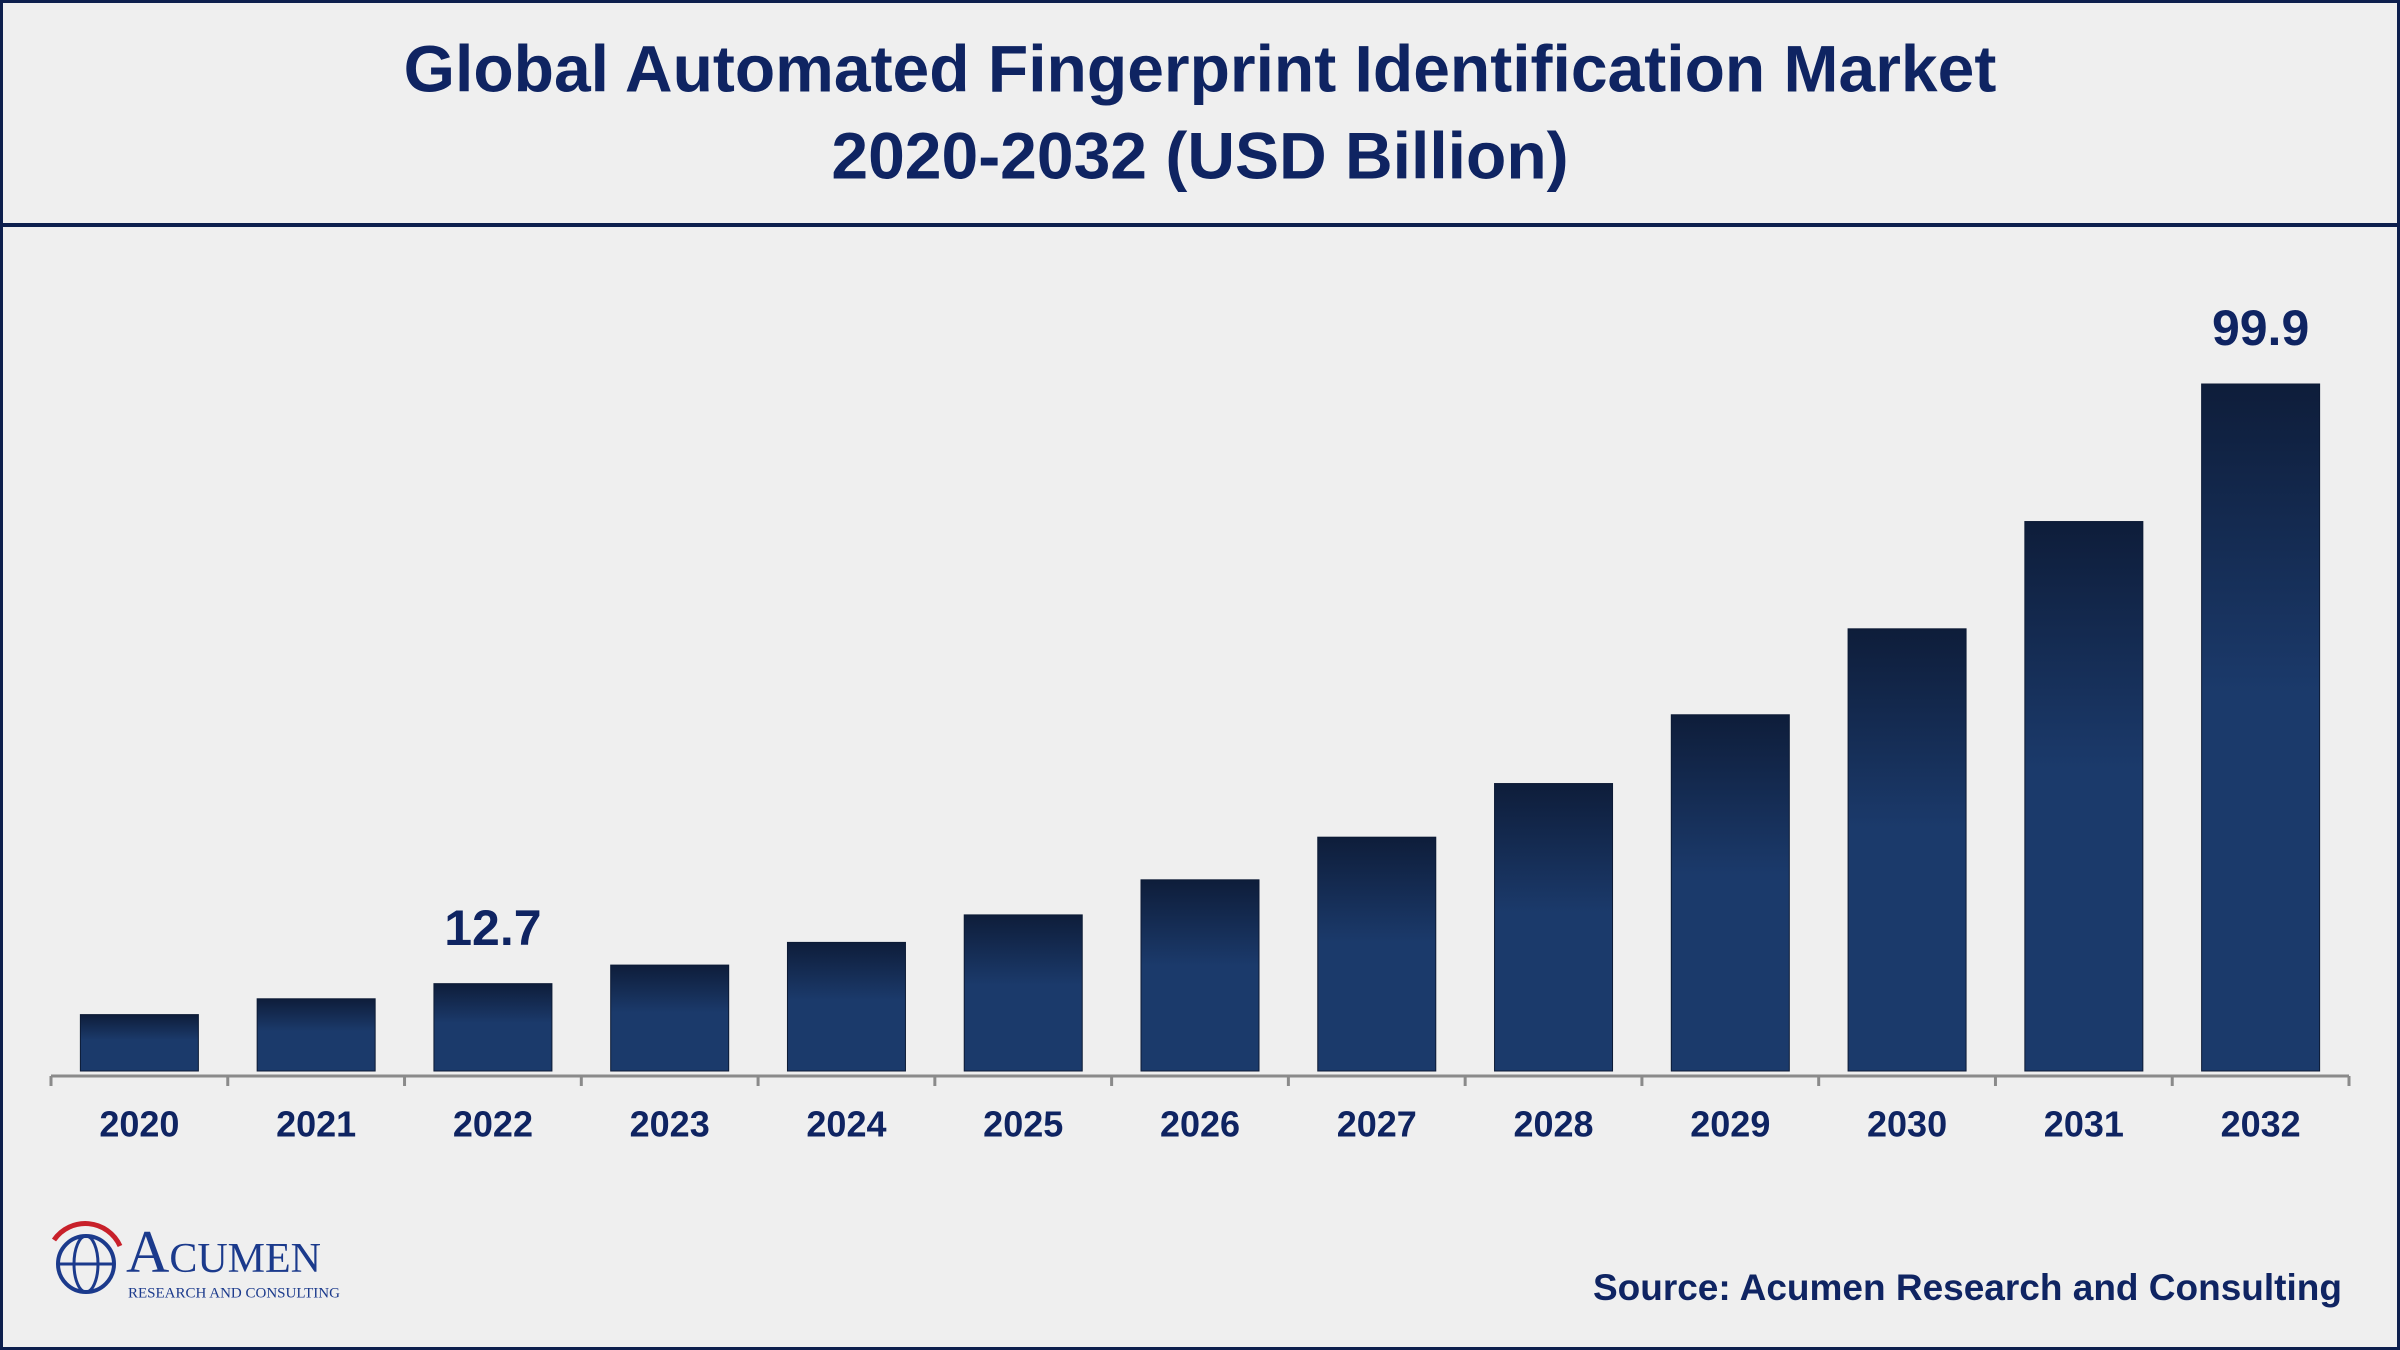 This screenshot has width=2400, height=1350. What do you see at coordinates (223, 1252) in the screenshot?
I see `logo-name: Acumen` at bounding box center [223, 1252].